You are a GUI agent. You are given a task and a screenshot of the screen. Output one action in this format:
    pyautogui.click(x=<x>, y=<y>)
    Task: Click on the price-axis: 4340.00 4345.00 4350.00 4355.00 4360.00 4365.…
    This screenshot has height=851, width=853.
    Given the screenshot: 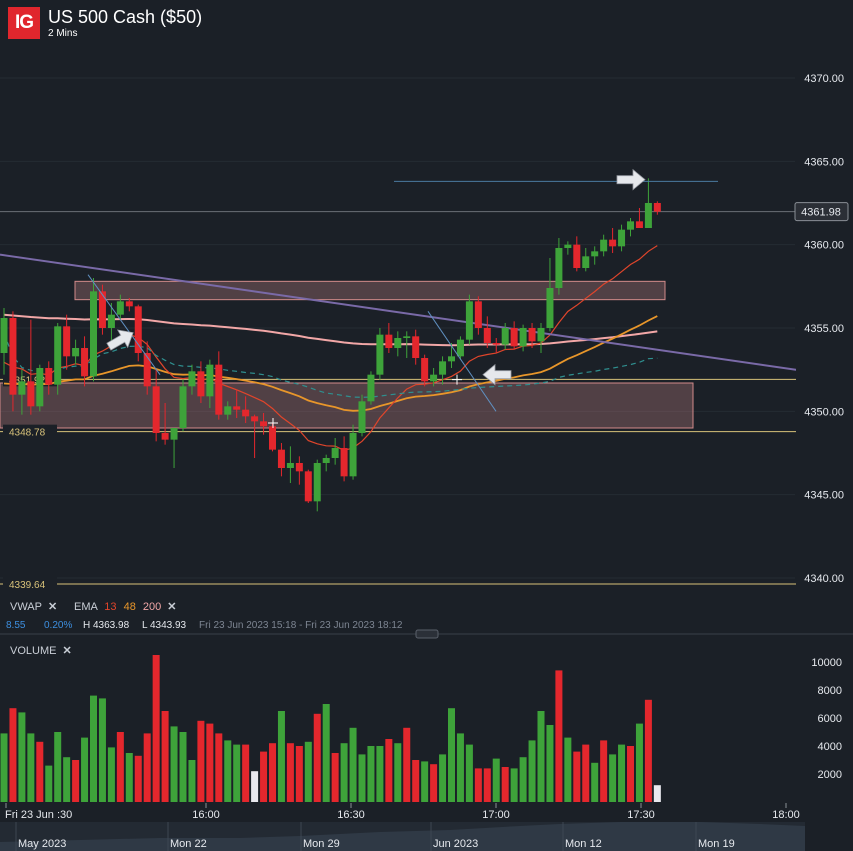 What is the action you would take?
    pyautogui.click(x=823, y=319)
    